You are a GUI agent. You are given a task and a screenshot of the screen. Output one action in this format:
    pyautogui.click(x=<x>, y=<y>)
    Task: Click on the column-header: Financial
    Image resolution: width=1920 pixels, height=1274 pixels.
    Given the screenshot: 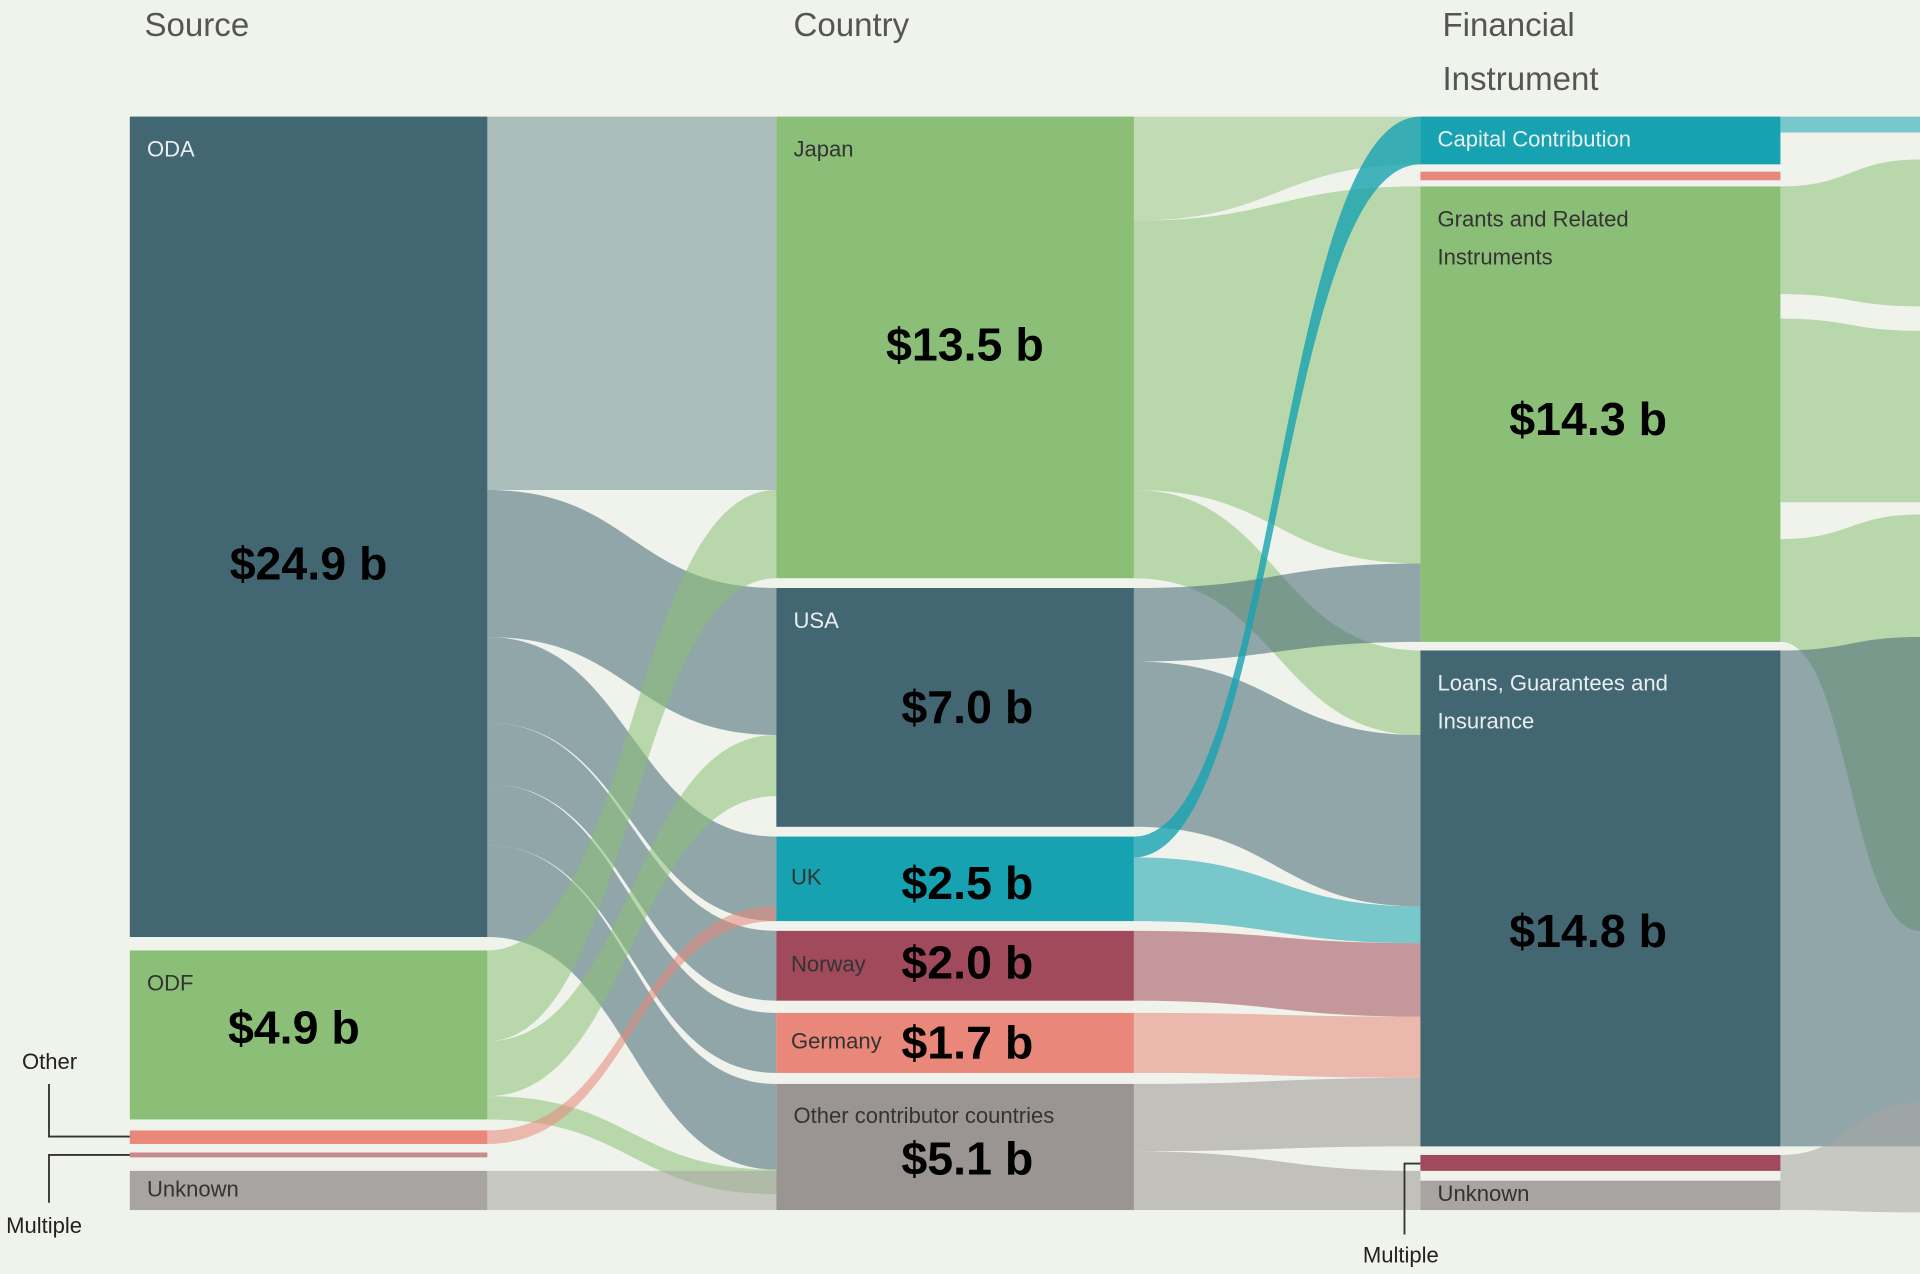 What is the action you would take?
    pyautogui.click(x=1508, y=25)
    